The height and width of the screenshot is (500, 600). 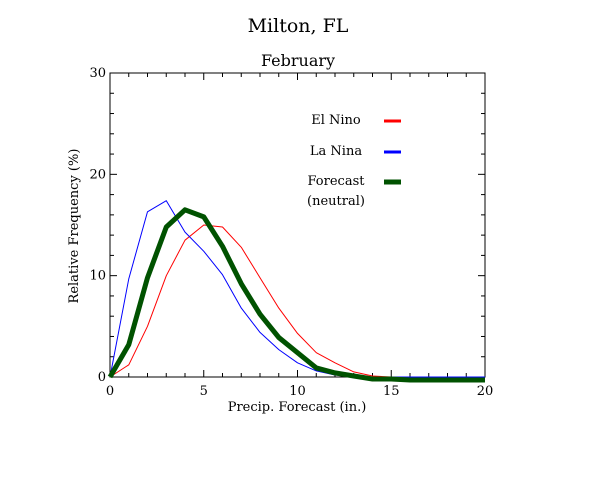 What do you see at coordinates (102, 377) in the screenshot?
I see `y-tick-label: 0` at bounding box center [102, 377].